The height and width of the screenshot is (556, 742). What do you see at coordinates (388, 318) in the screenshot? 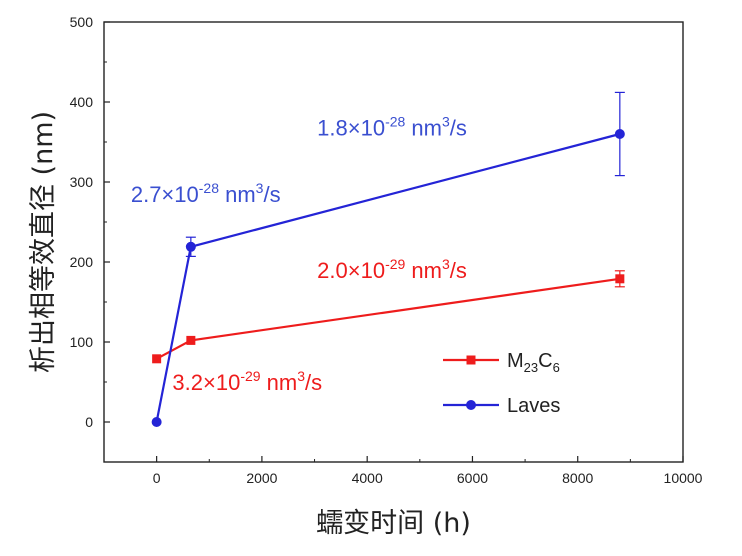
I see `series-line-m23c6` at bounding box center [388, 318].